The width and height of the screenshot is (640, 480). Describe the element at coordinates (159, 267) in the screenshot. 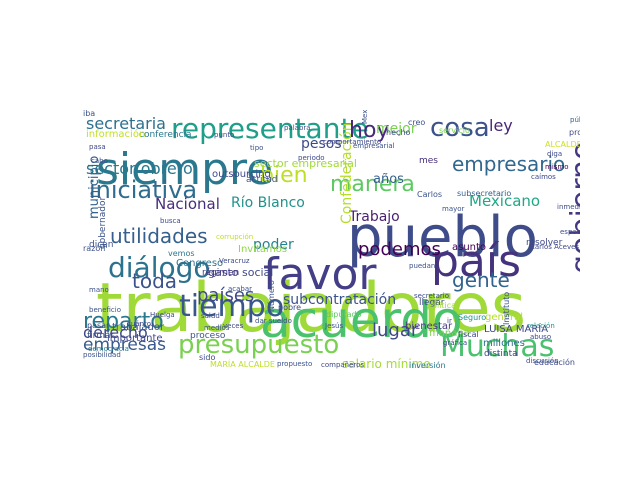

I see `word-9: diálogo` at that location.